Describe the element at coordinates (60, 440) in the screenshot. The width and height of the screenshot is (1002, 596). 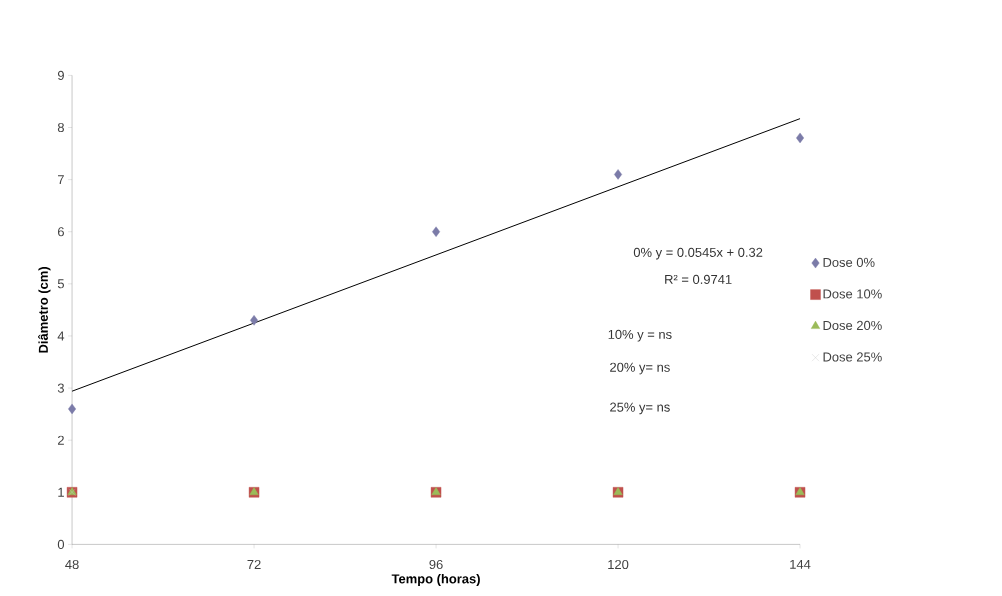
I see `y-tick-label: 2` at that location.